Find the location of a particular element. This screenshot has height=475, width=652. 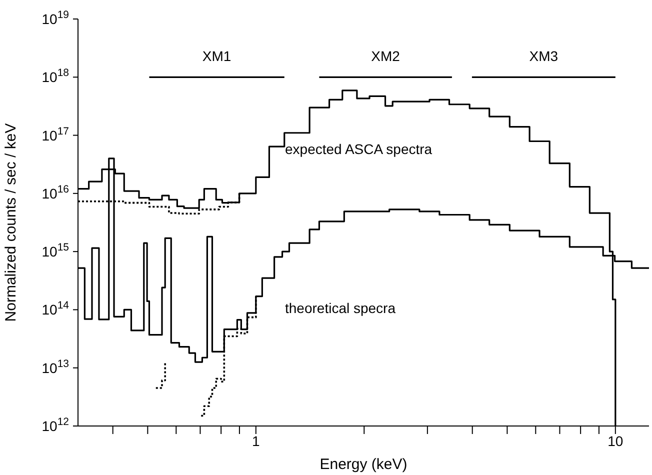

annotation: theoretical specra is located at coordinates (340, 308).